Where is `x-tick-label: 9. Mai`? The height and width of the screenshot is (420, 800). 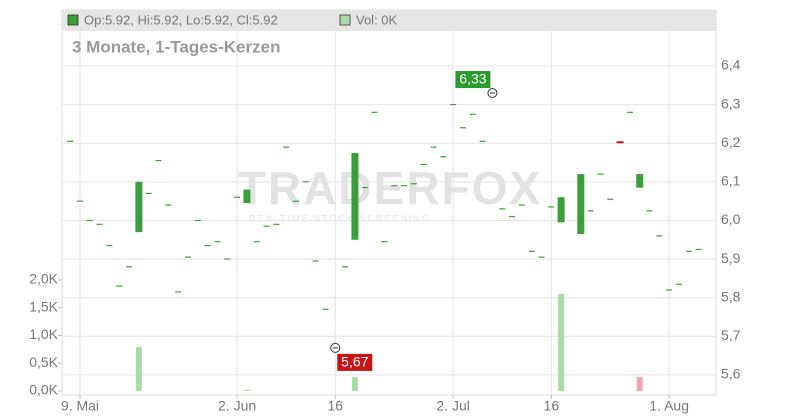 x-tick-label: 9. Mai is located at coordinates (80, 406).